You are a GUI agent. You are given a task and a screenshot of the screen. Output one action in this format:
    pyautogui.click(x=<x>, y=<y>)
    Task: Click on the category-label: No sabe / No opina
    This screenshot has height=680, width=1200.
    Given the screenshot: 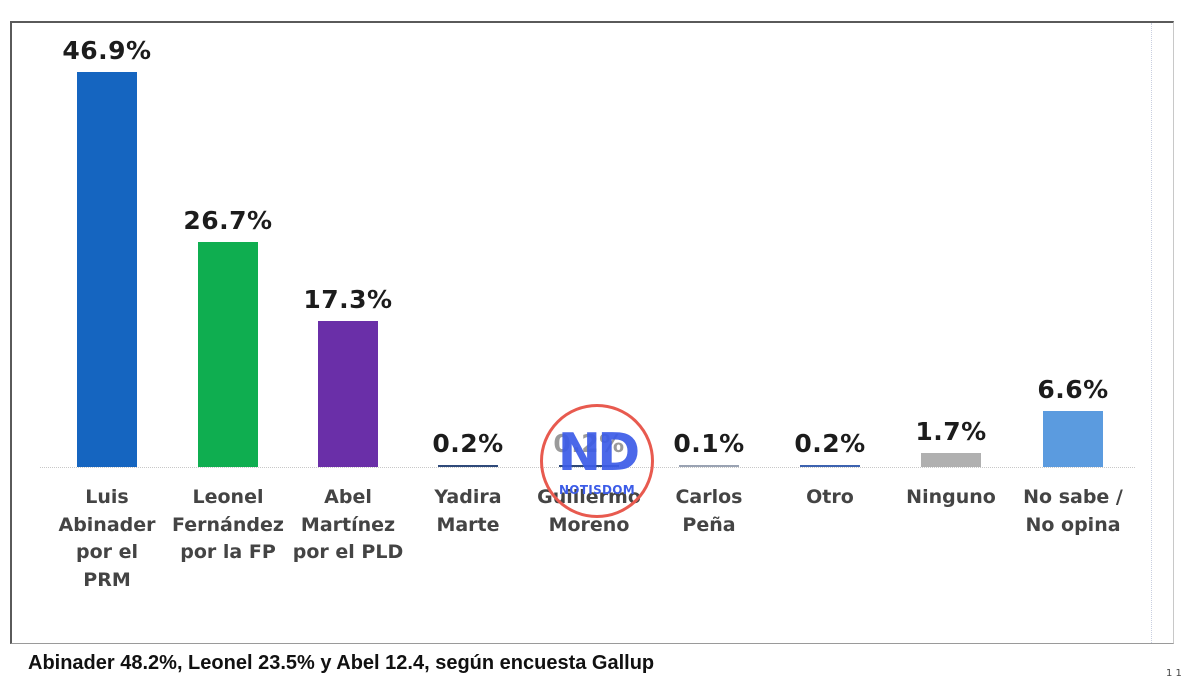 What is the action you would take?
    pyautogui.click(x=1073, y=511)
    